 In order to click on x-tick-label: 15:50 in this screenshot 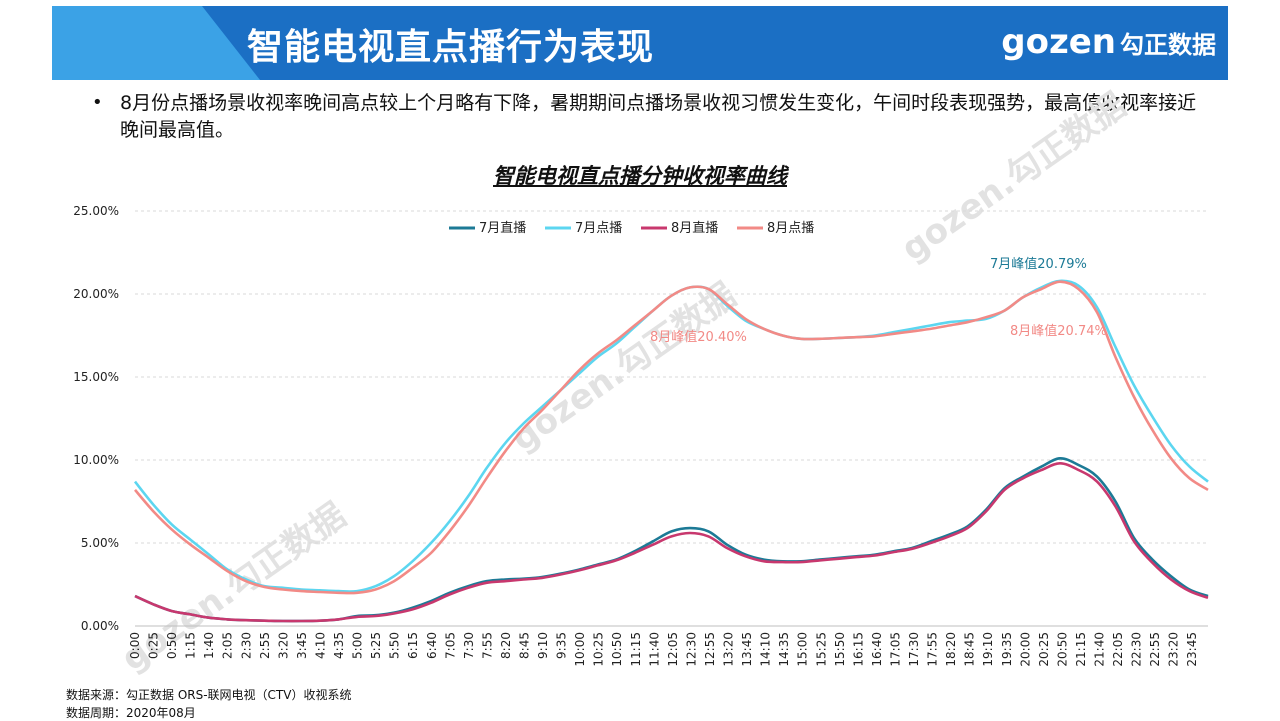, I will do `click(840, 649)`.